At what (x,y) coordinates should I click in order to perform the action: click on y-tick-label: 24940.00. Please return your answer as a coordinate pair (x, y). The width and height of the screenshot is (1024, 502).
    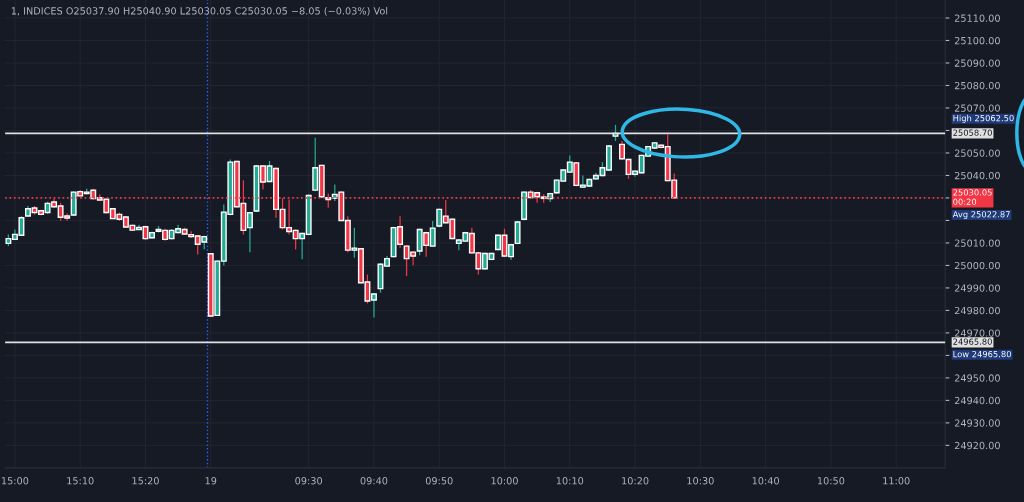
    Looking at the image, I should click on (977, 400).